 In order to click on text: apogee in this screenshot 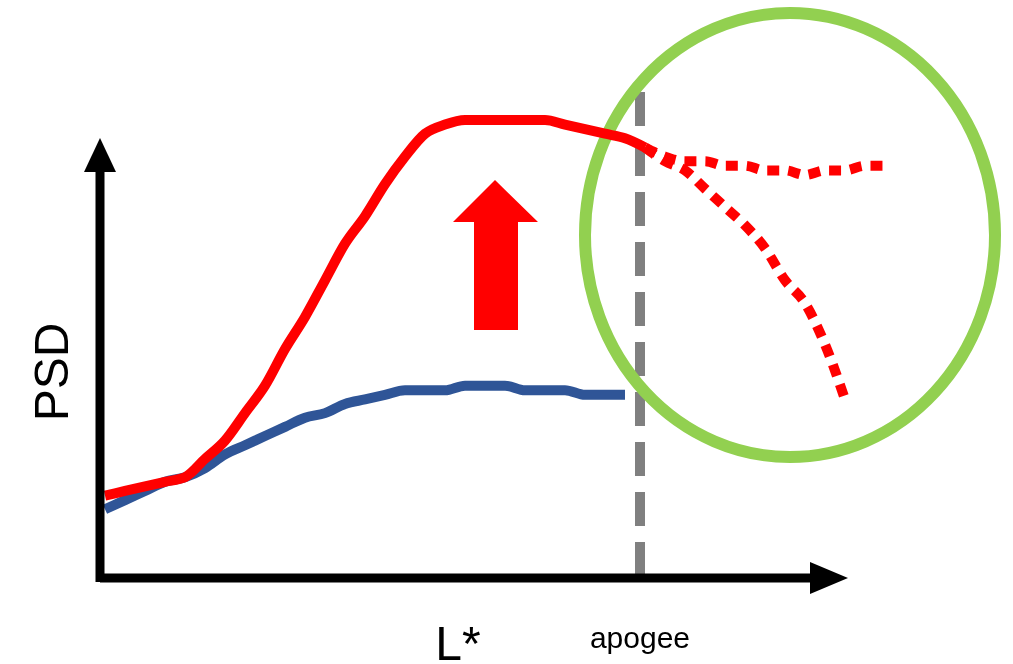, I will do `click(640, 637)`.